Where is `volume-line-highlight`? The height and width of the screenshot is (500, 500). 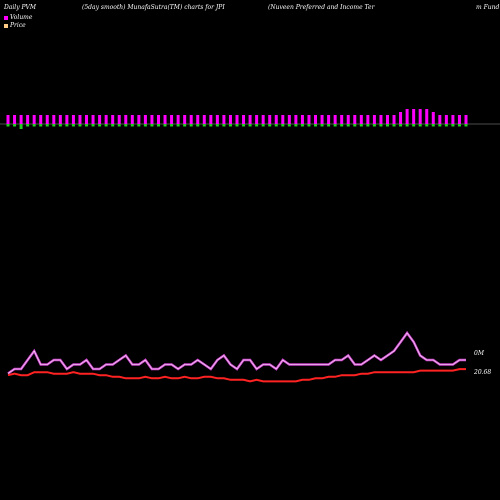
volume-line-highlight is located at coordinates (236, 353).